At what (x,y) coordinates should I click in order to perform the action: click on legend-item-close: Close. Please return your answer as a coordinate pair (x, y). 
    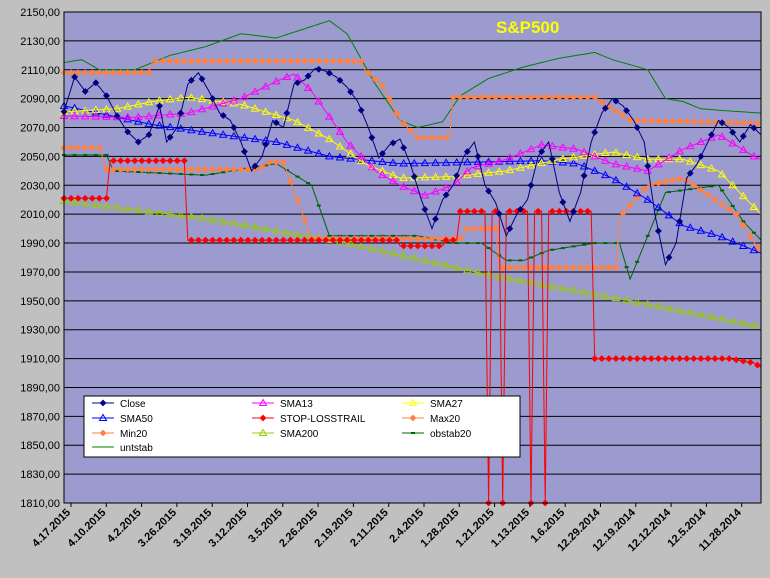
    Looking at the image, I should click on (119, 404).